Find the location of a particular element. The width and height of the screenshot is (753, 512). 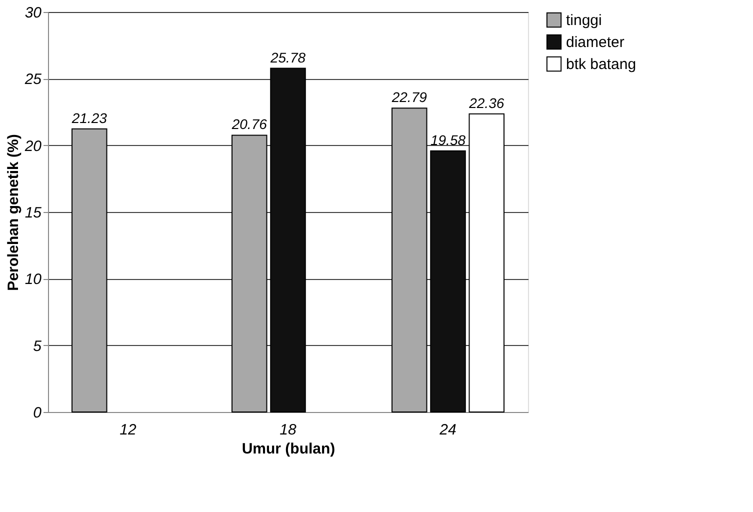

y-tick-label: 20 is located at coordinates (33, 146).